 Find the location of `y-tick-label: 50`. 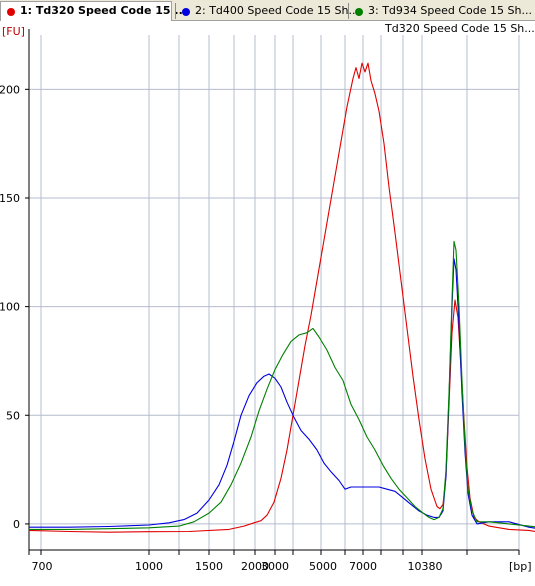

y-tick-label: 50 is located at coordinates (13, 415).